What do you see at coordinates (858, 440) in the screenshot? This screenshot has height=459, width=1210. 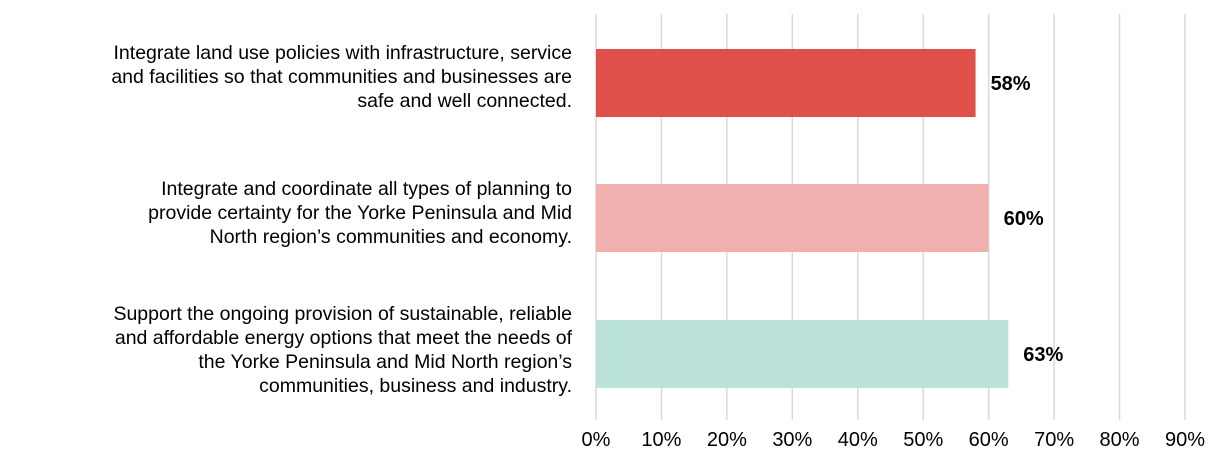 I see `x-tick-label: 40%` at bounding box center [858, 440].